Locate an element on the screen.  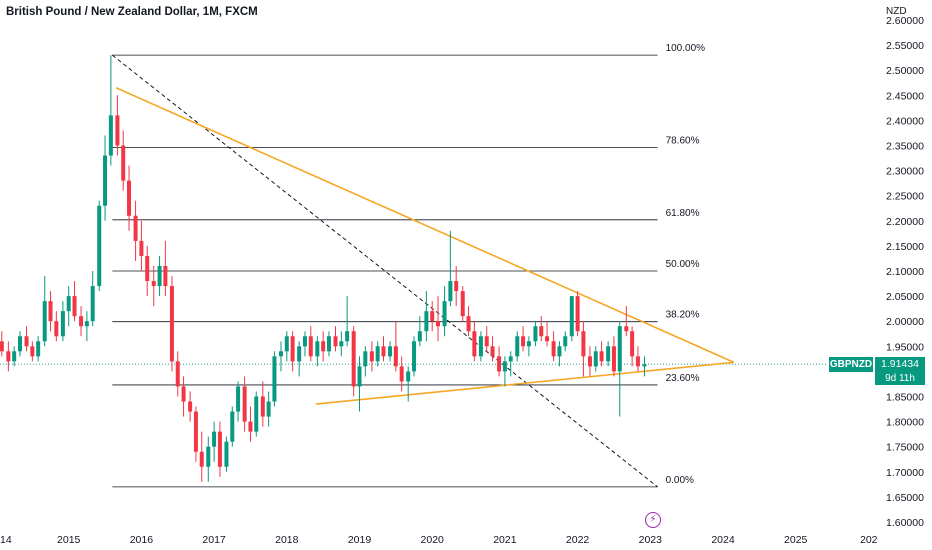
x-tick-label: 2017 is located at coordinates (214, 540).